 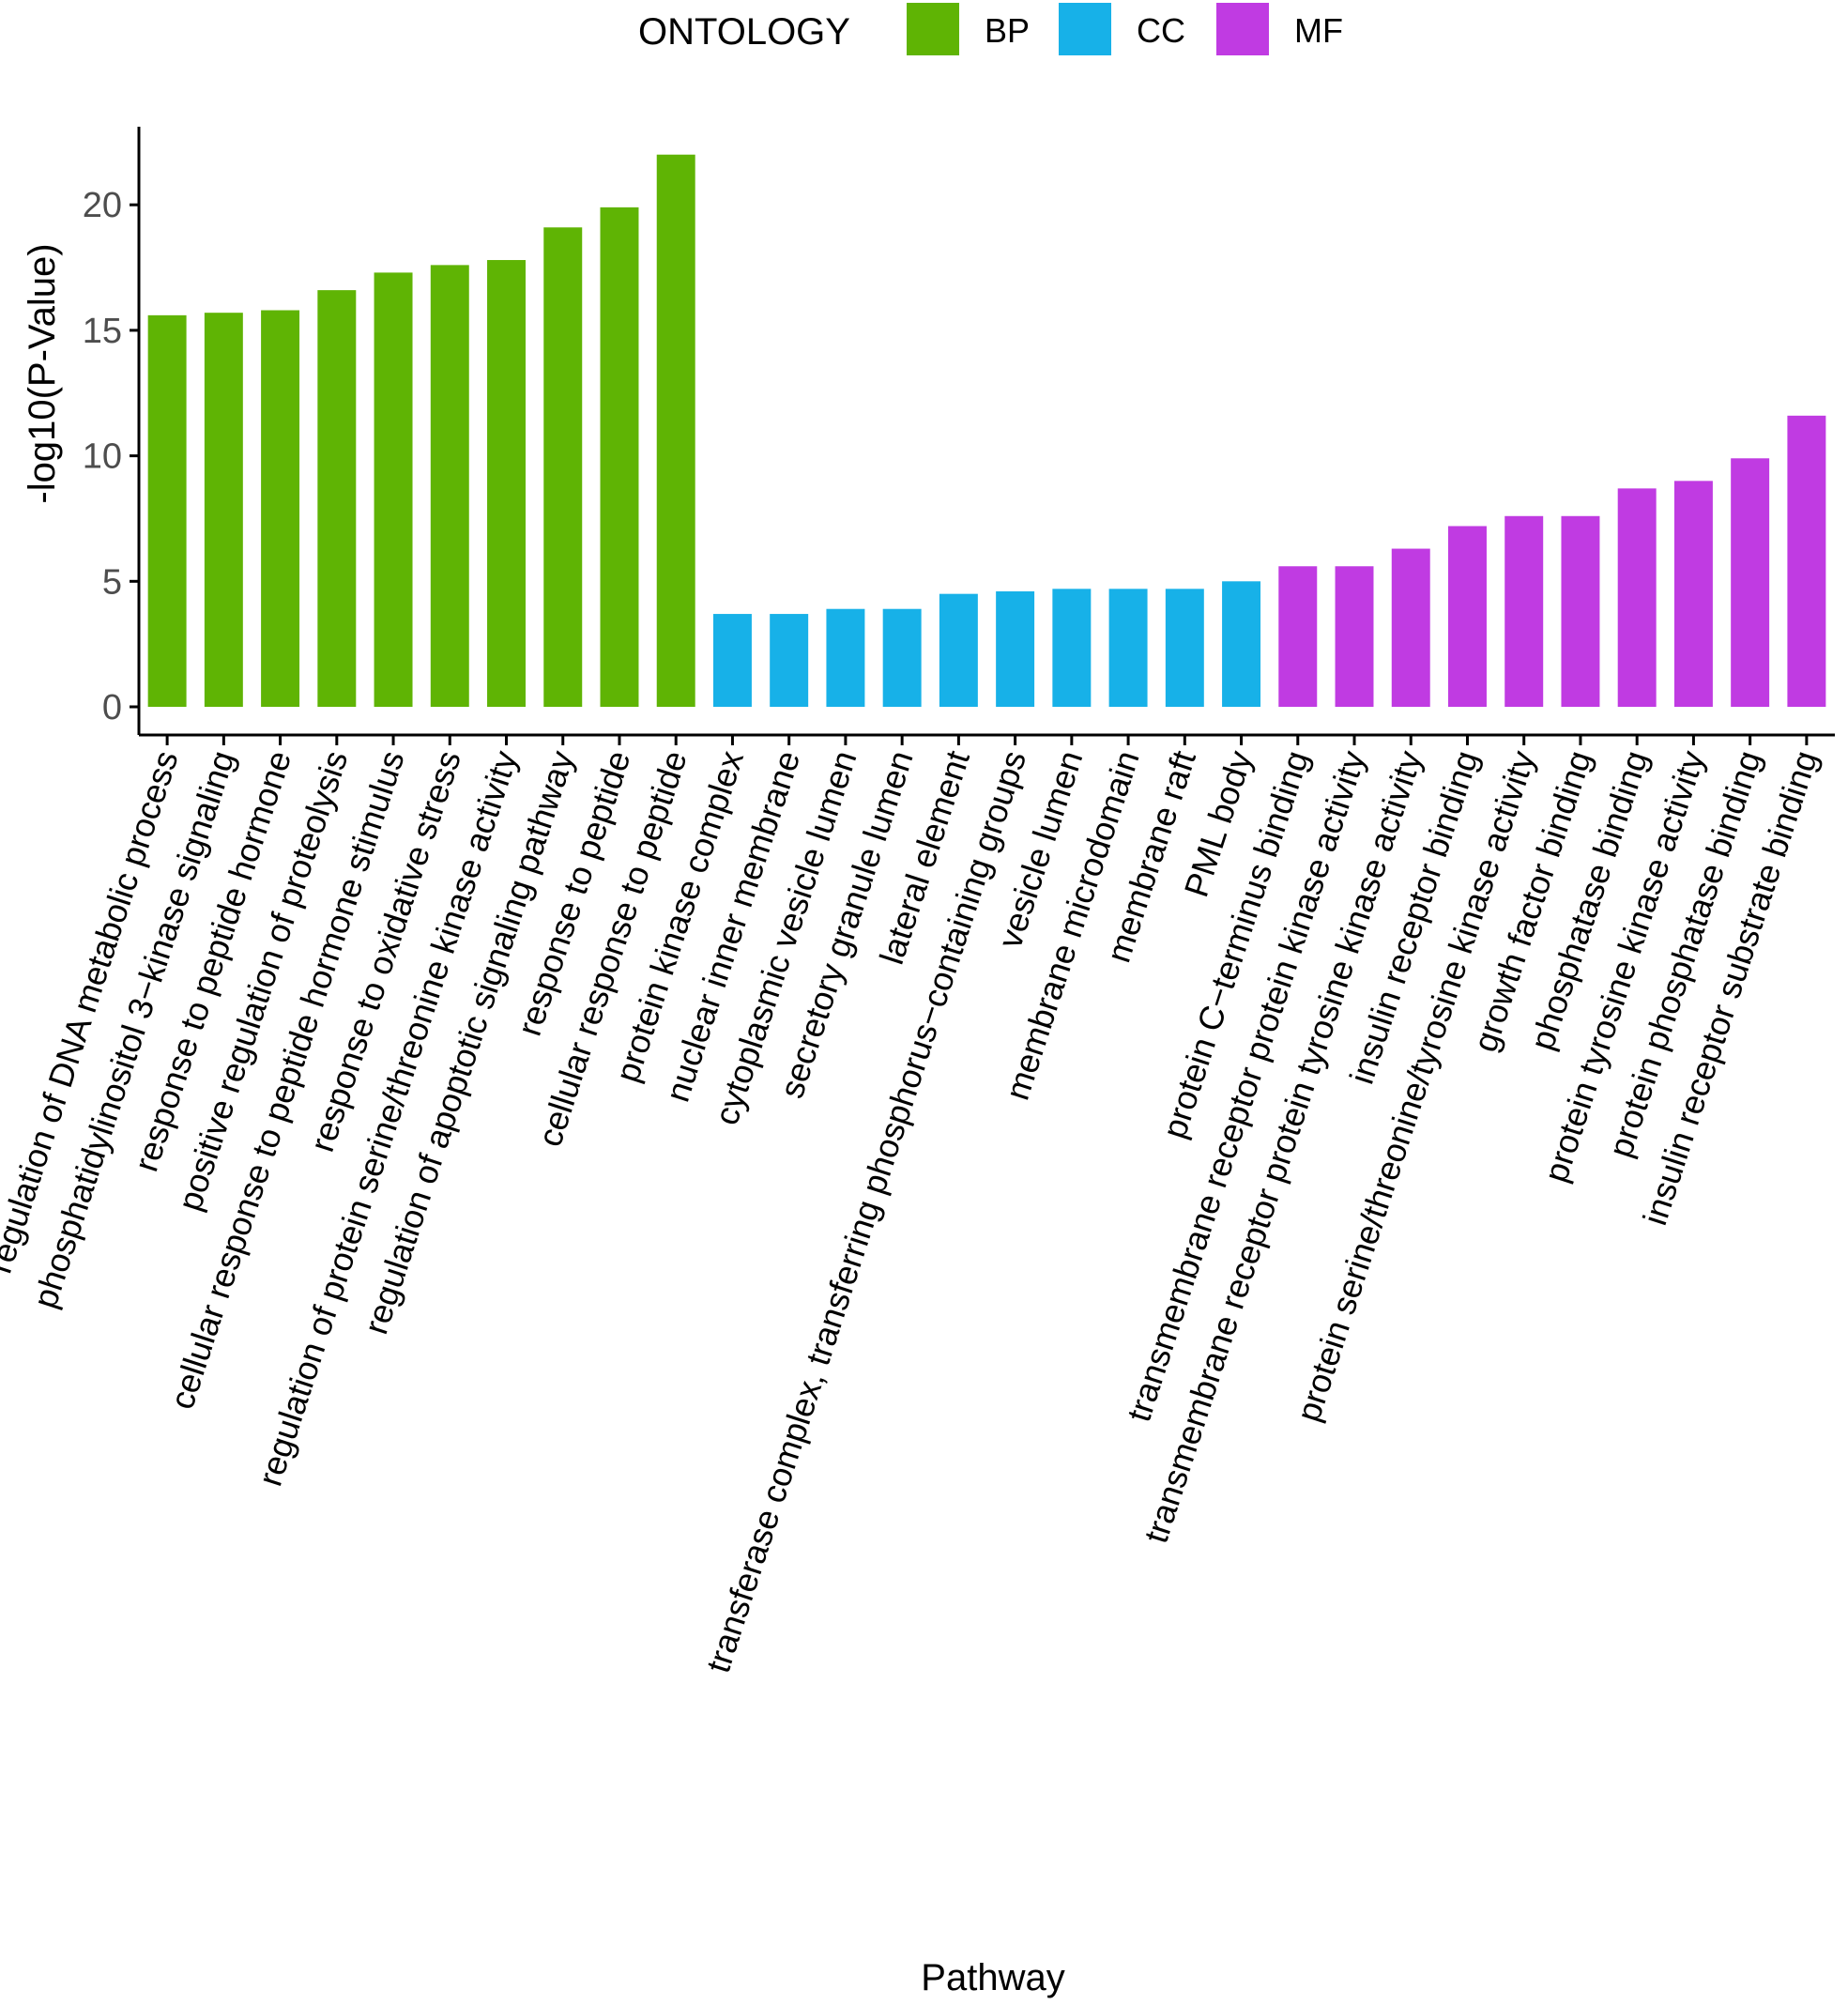 What do you see at coordinates (102, 205) in the screenshot?
I see `y-tick-label-20: 20` at bounding box center [102, 205].